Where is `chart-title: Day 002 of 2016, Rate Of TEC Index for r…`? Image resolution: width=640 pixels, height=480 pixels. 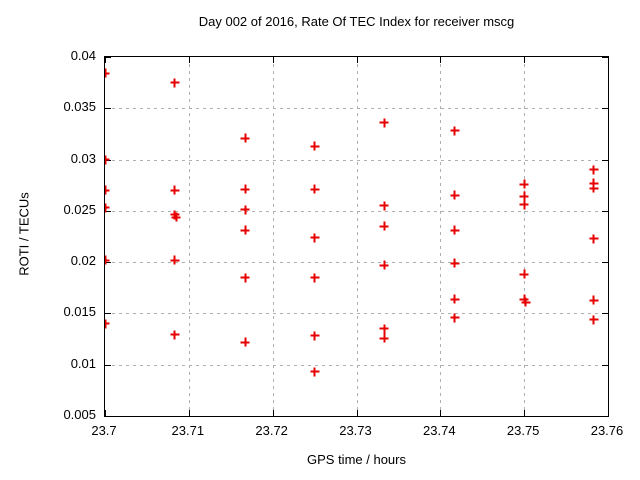 chart-title: Day 002 of 2016, Rate Of TEC Index for r… is located at coordinates (356, 21).